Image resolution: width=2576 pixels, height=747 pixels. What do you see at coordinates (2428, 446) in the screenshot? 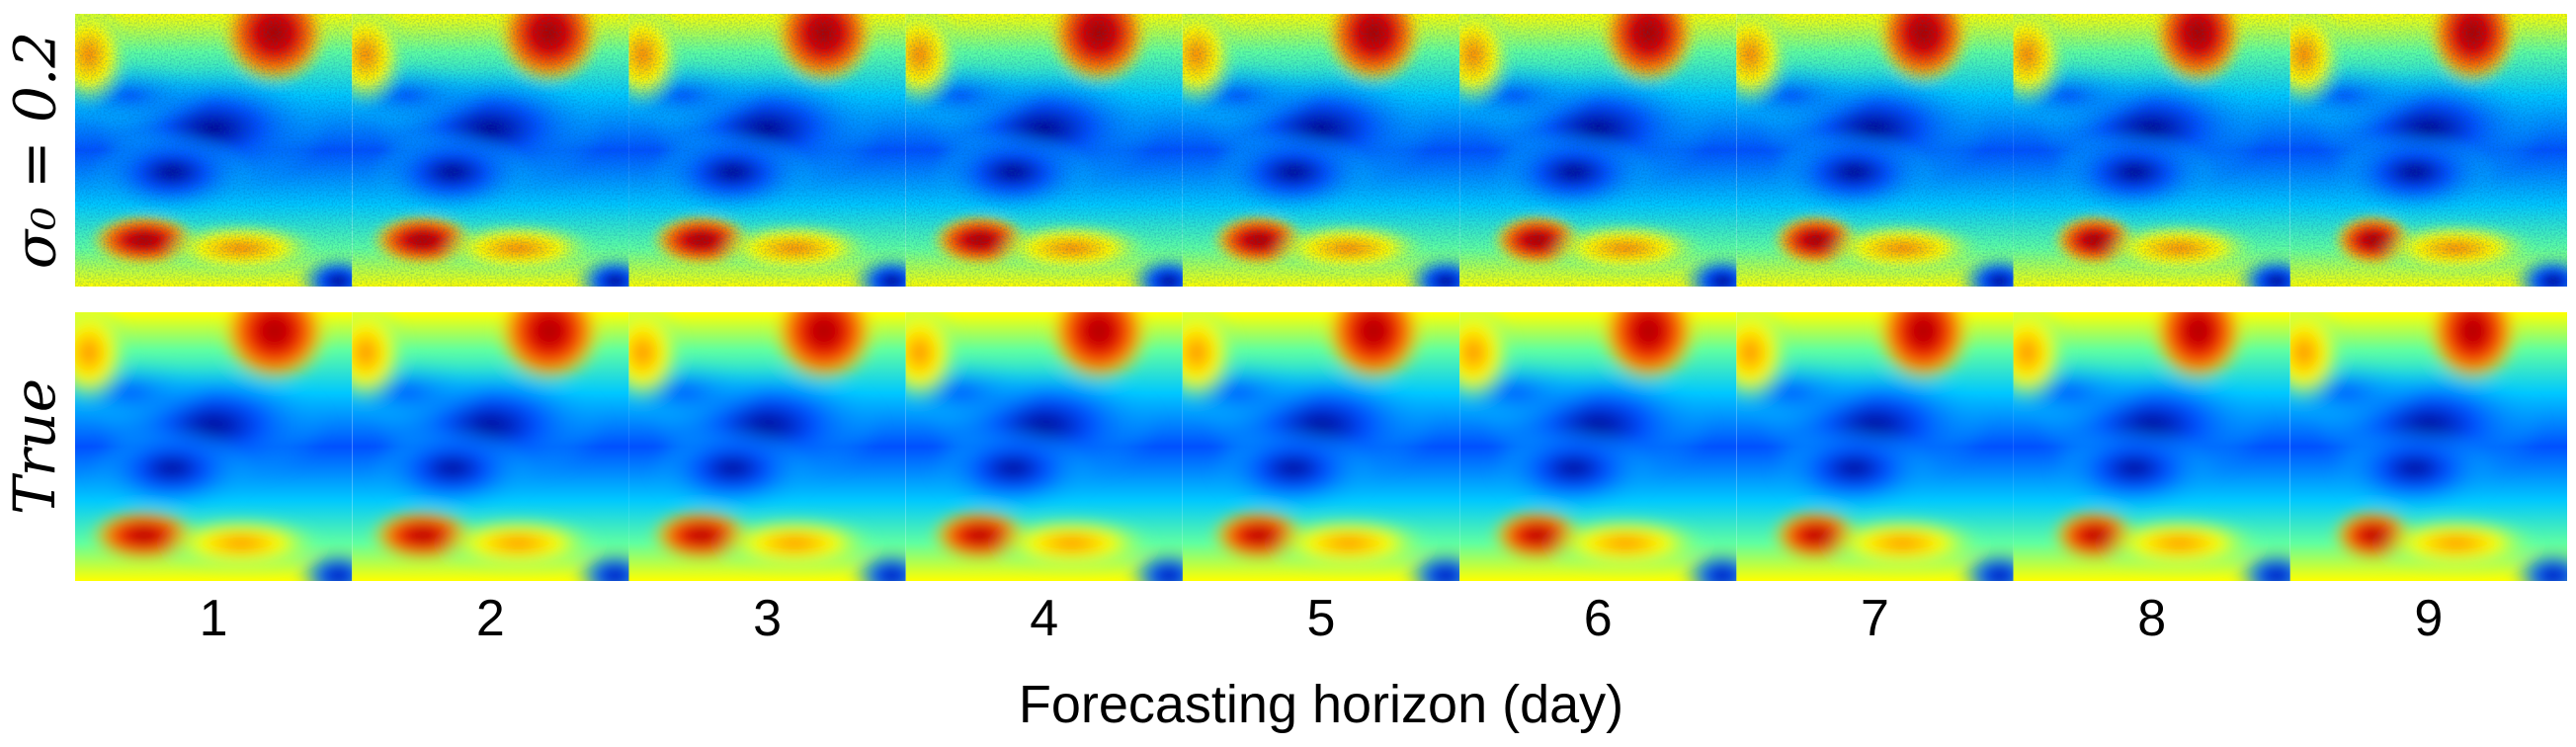
I see `panel-day-9-true` at bounding box center [2428, 446].